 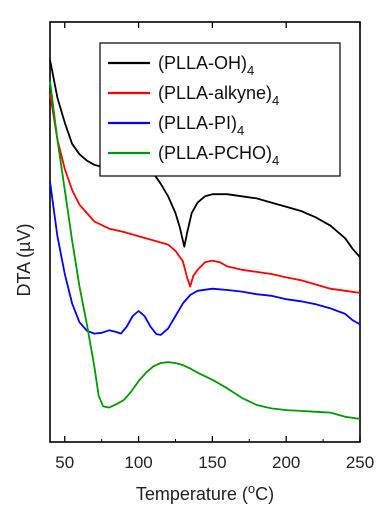 I want to click on legend-label-plla-oh: (PLLA-OH)4, so click(x=206, y=65).